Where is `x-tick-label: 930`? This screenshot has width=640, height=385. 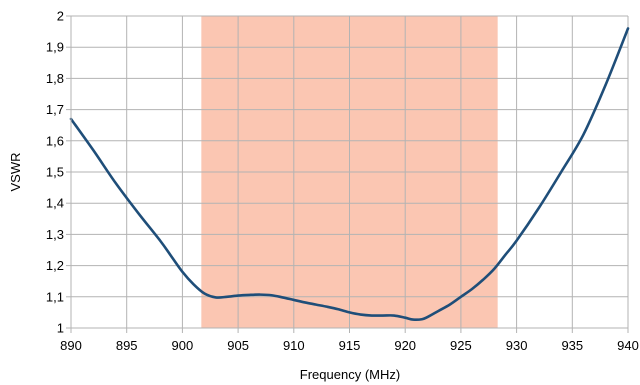 x-tick-label: 930 is located at coordinates (517, 345).